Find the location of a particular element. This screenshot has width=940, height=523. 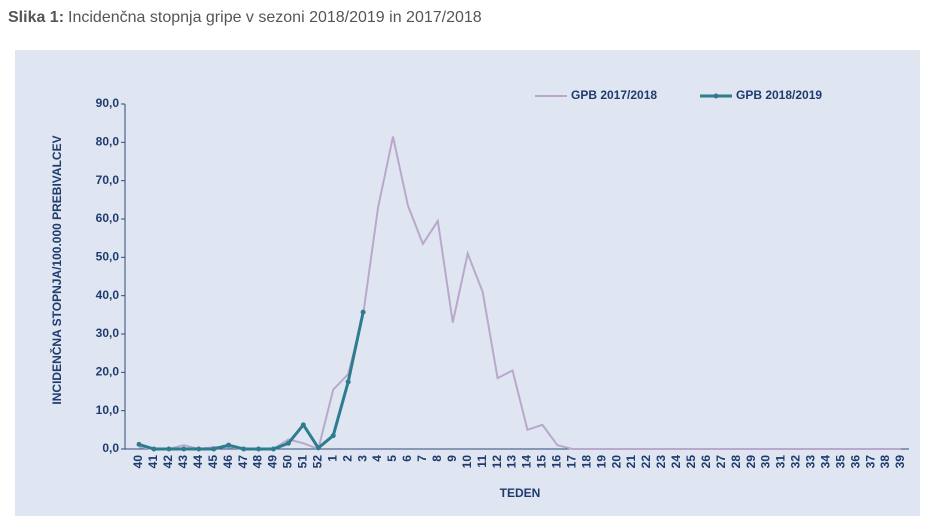

x-tick-label: 19 is located at coordinates (601, 462).